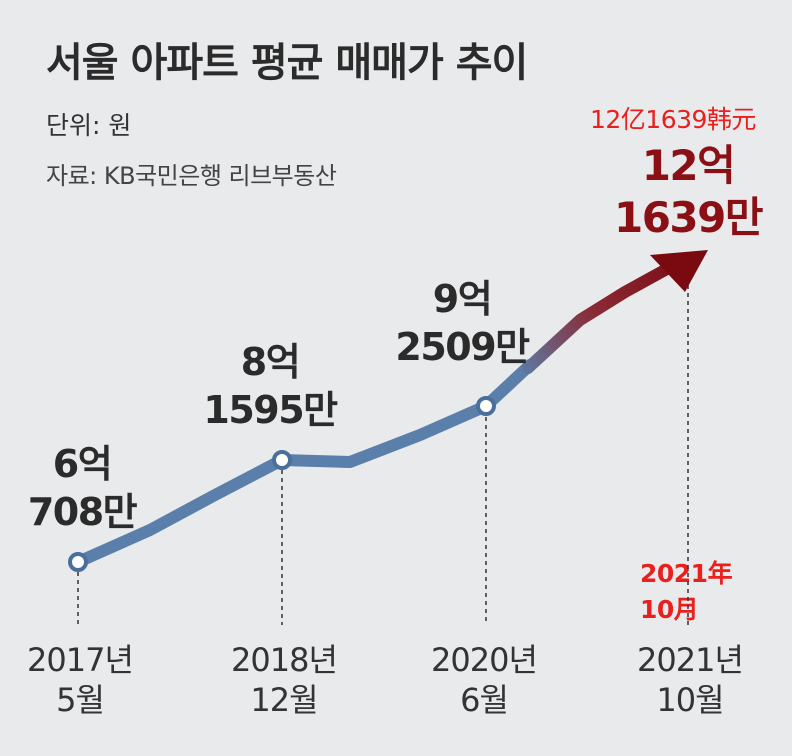 The image size is (792, 756). I want to click on x-tick-2: 2018년 12월, so click(284, 680).